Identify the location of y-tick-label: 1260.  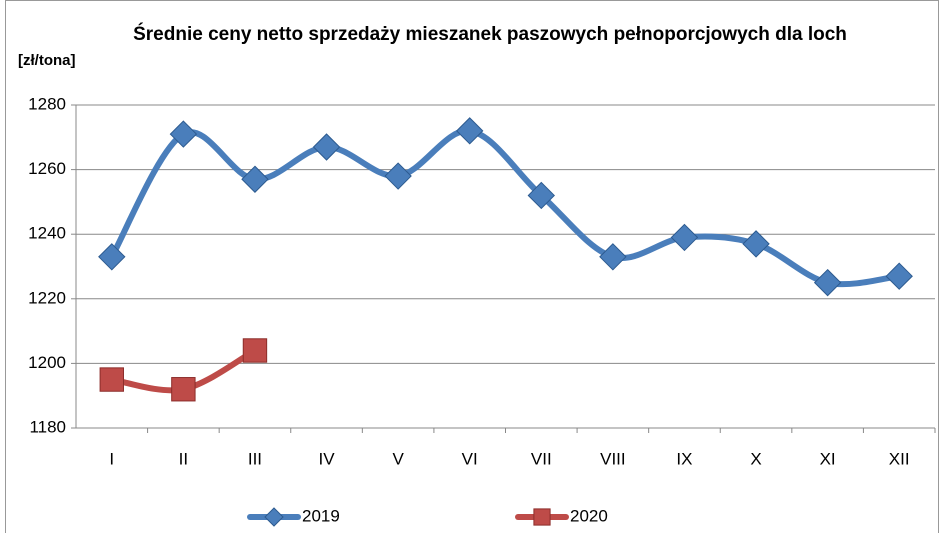
(47, 168).